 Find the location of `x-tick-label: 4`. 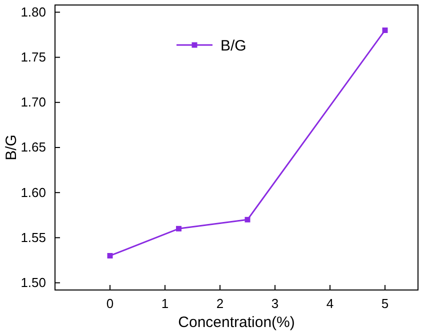

x-tick-label: 4 is located at coordinates (330, 304).